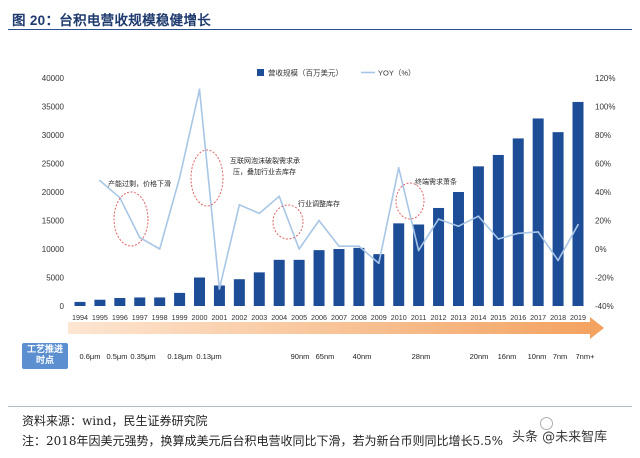  What do you see at coordinates (558, 317) in the screenshot?
I see `x-axis-tick-label: 2018` at bounding box center [558, 317].